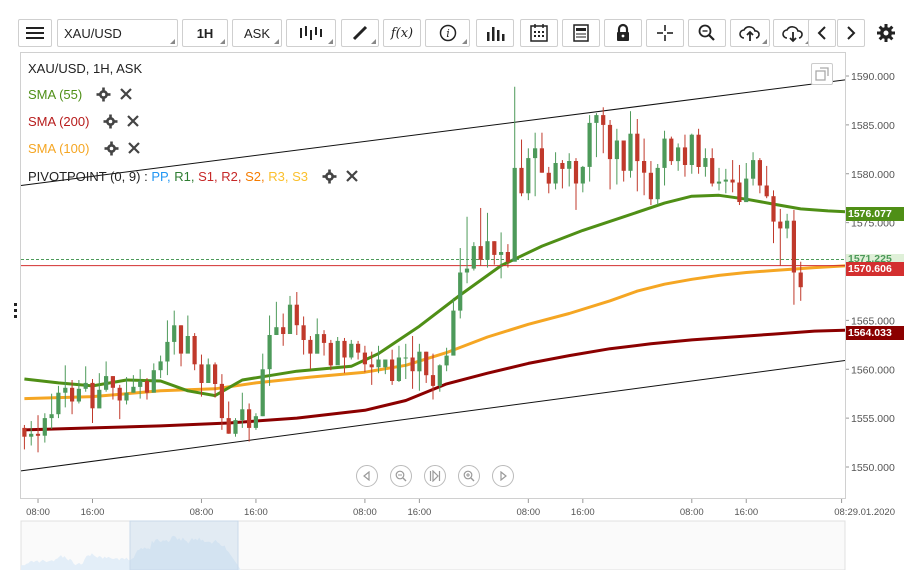 Image resolution: width=906 pixels, height=570 pixels. What do you see at coordinates (360, 33) in the screenshot?
I see `draw-button` at bounding box center [360, 33].